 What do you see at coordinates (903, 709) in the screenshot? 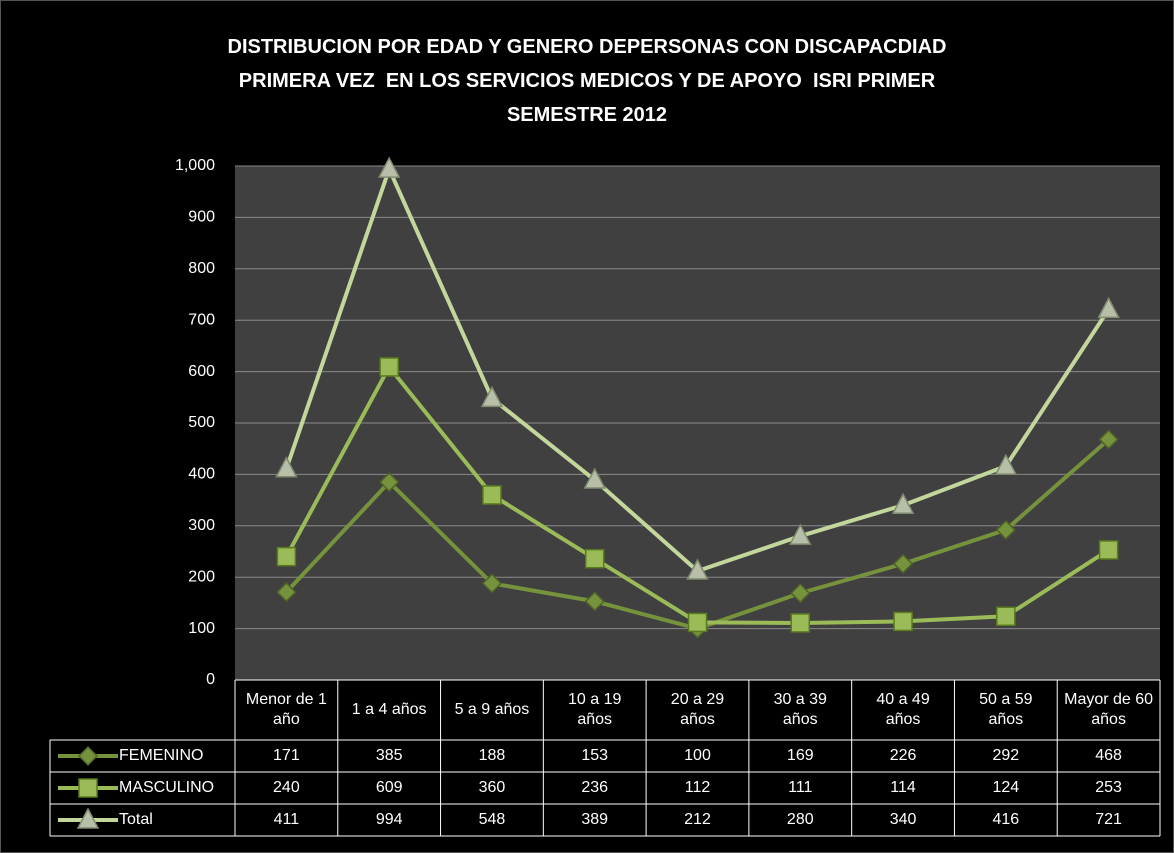
I see `x-tick-label: 40 a 49 años` at bounding box center [903, 709].